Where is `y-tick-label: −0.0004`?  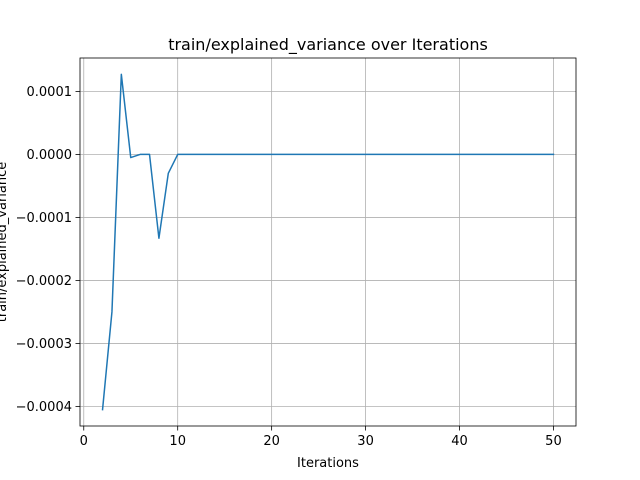
y-tick-label: −0.0004 is located at coordinates (44, 407).